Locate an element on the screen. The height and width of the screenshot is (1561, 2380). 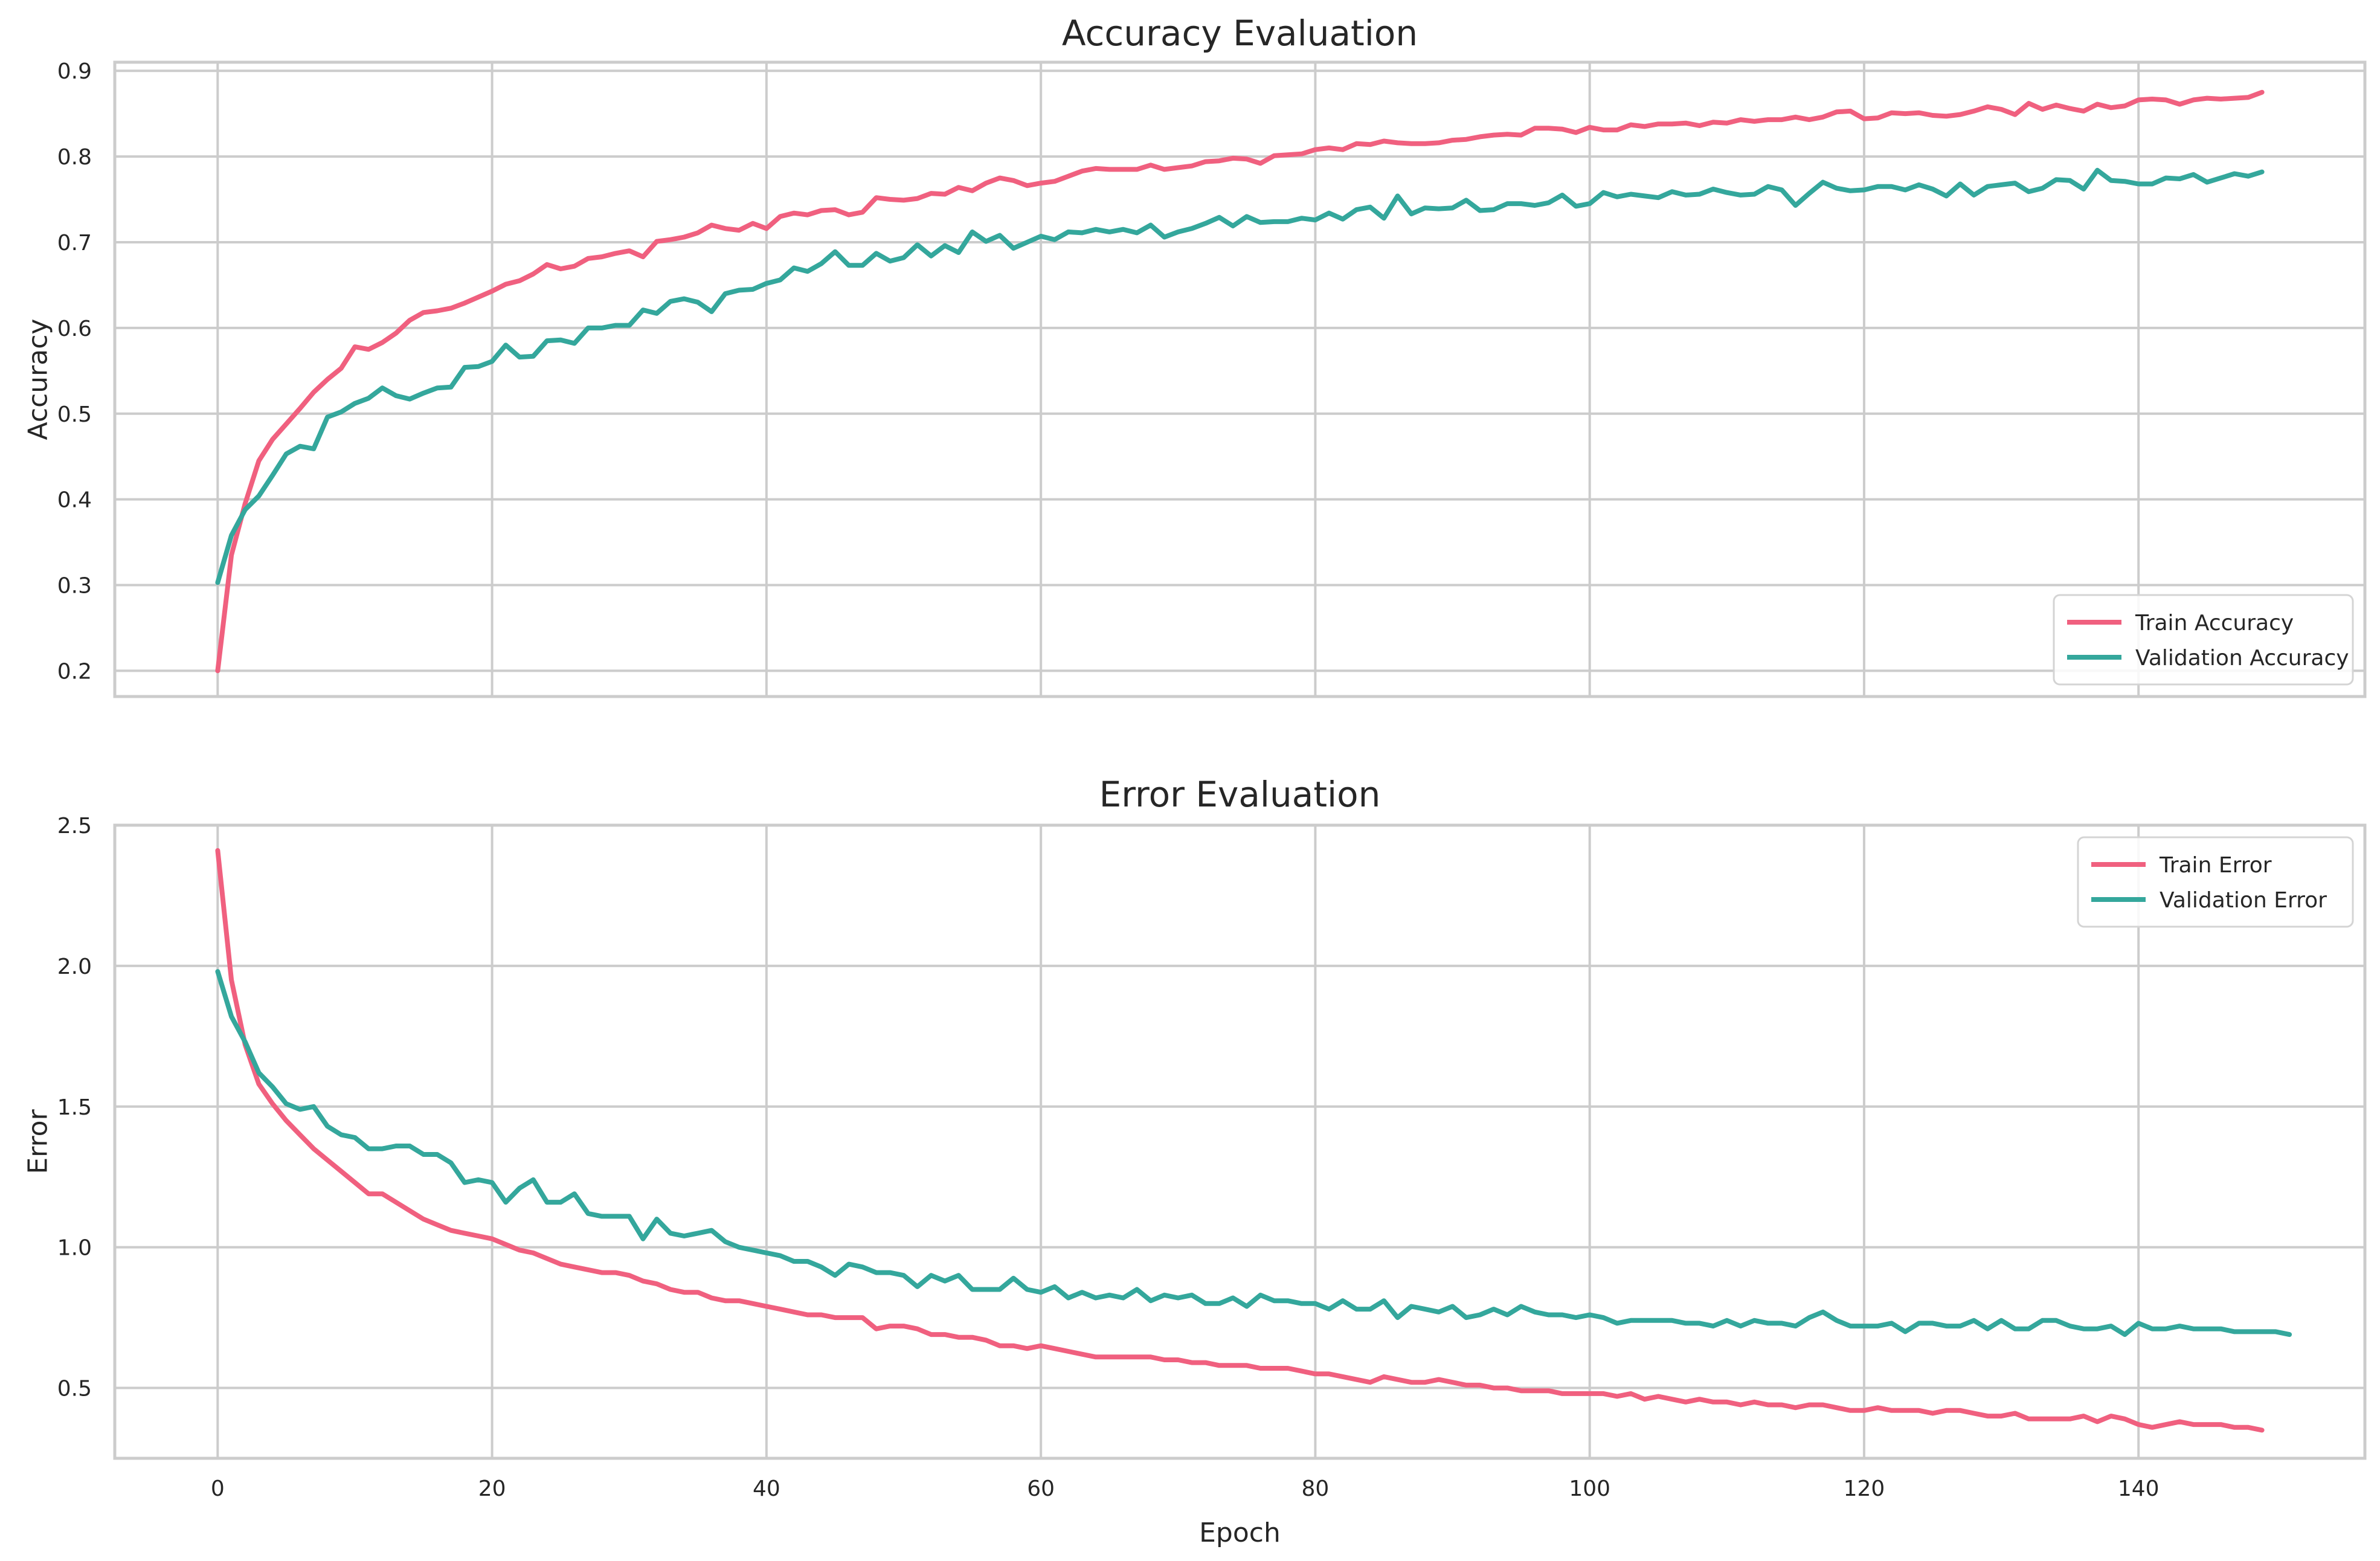
x-tick-label: 80 is located at coordinates (1316, 1488).